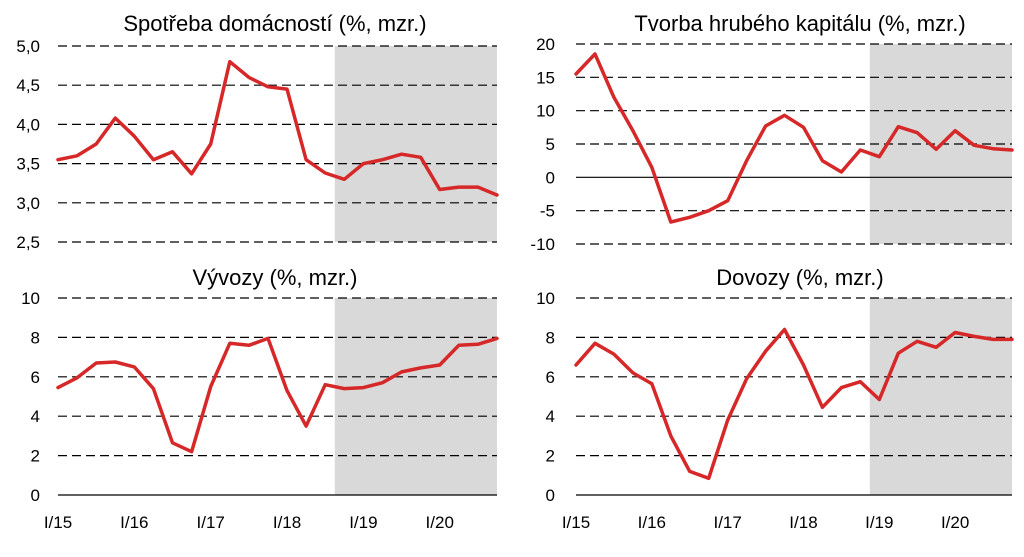  What do you see at coordinates (28, 85) in the screenshot?
I see `y-tick-label: 4,5` at bounding box center [28, 85].